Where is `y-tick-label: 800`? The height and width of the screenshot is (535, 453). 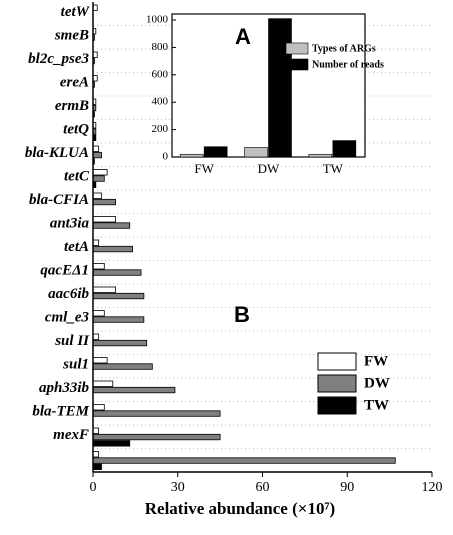
y-tick-label: 800 is located at coordinates (160, 47).